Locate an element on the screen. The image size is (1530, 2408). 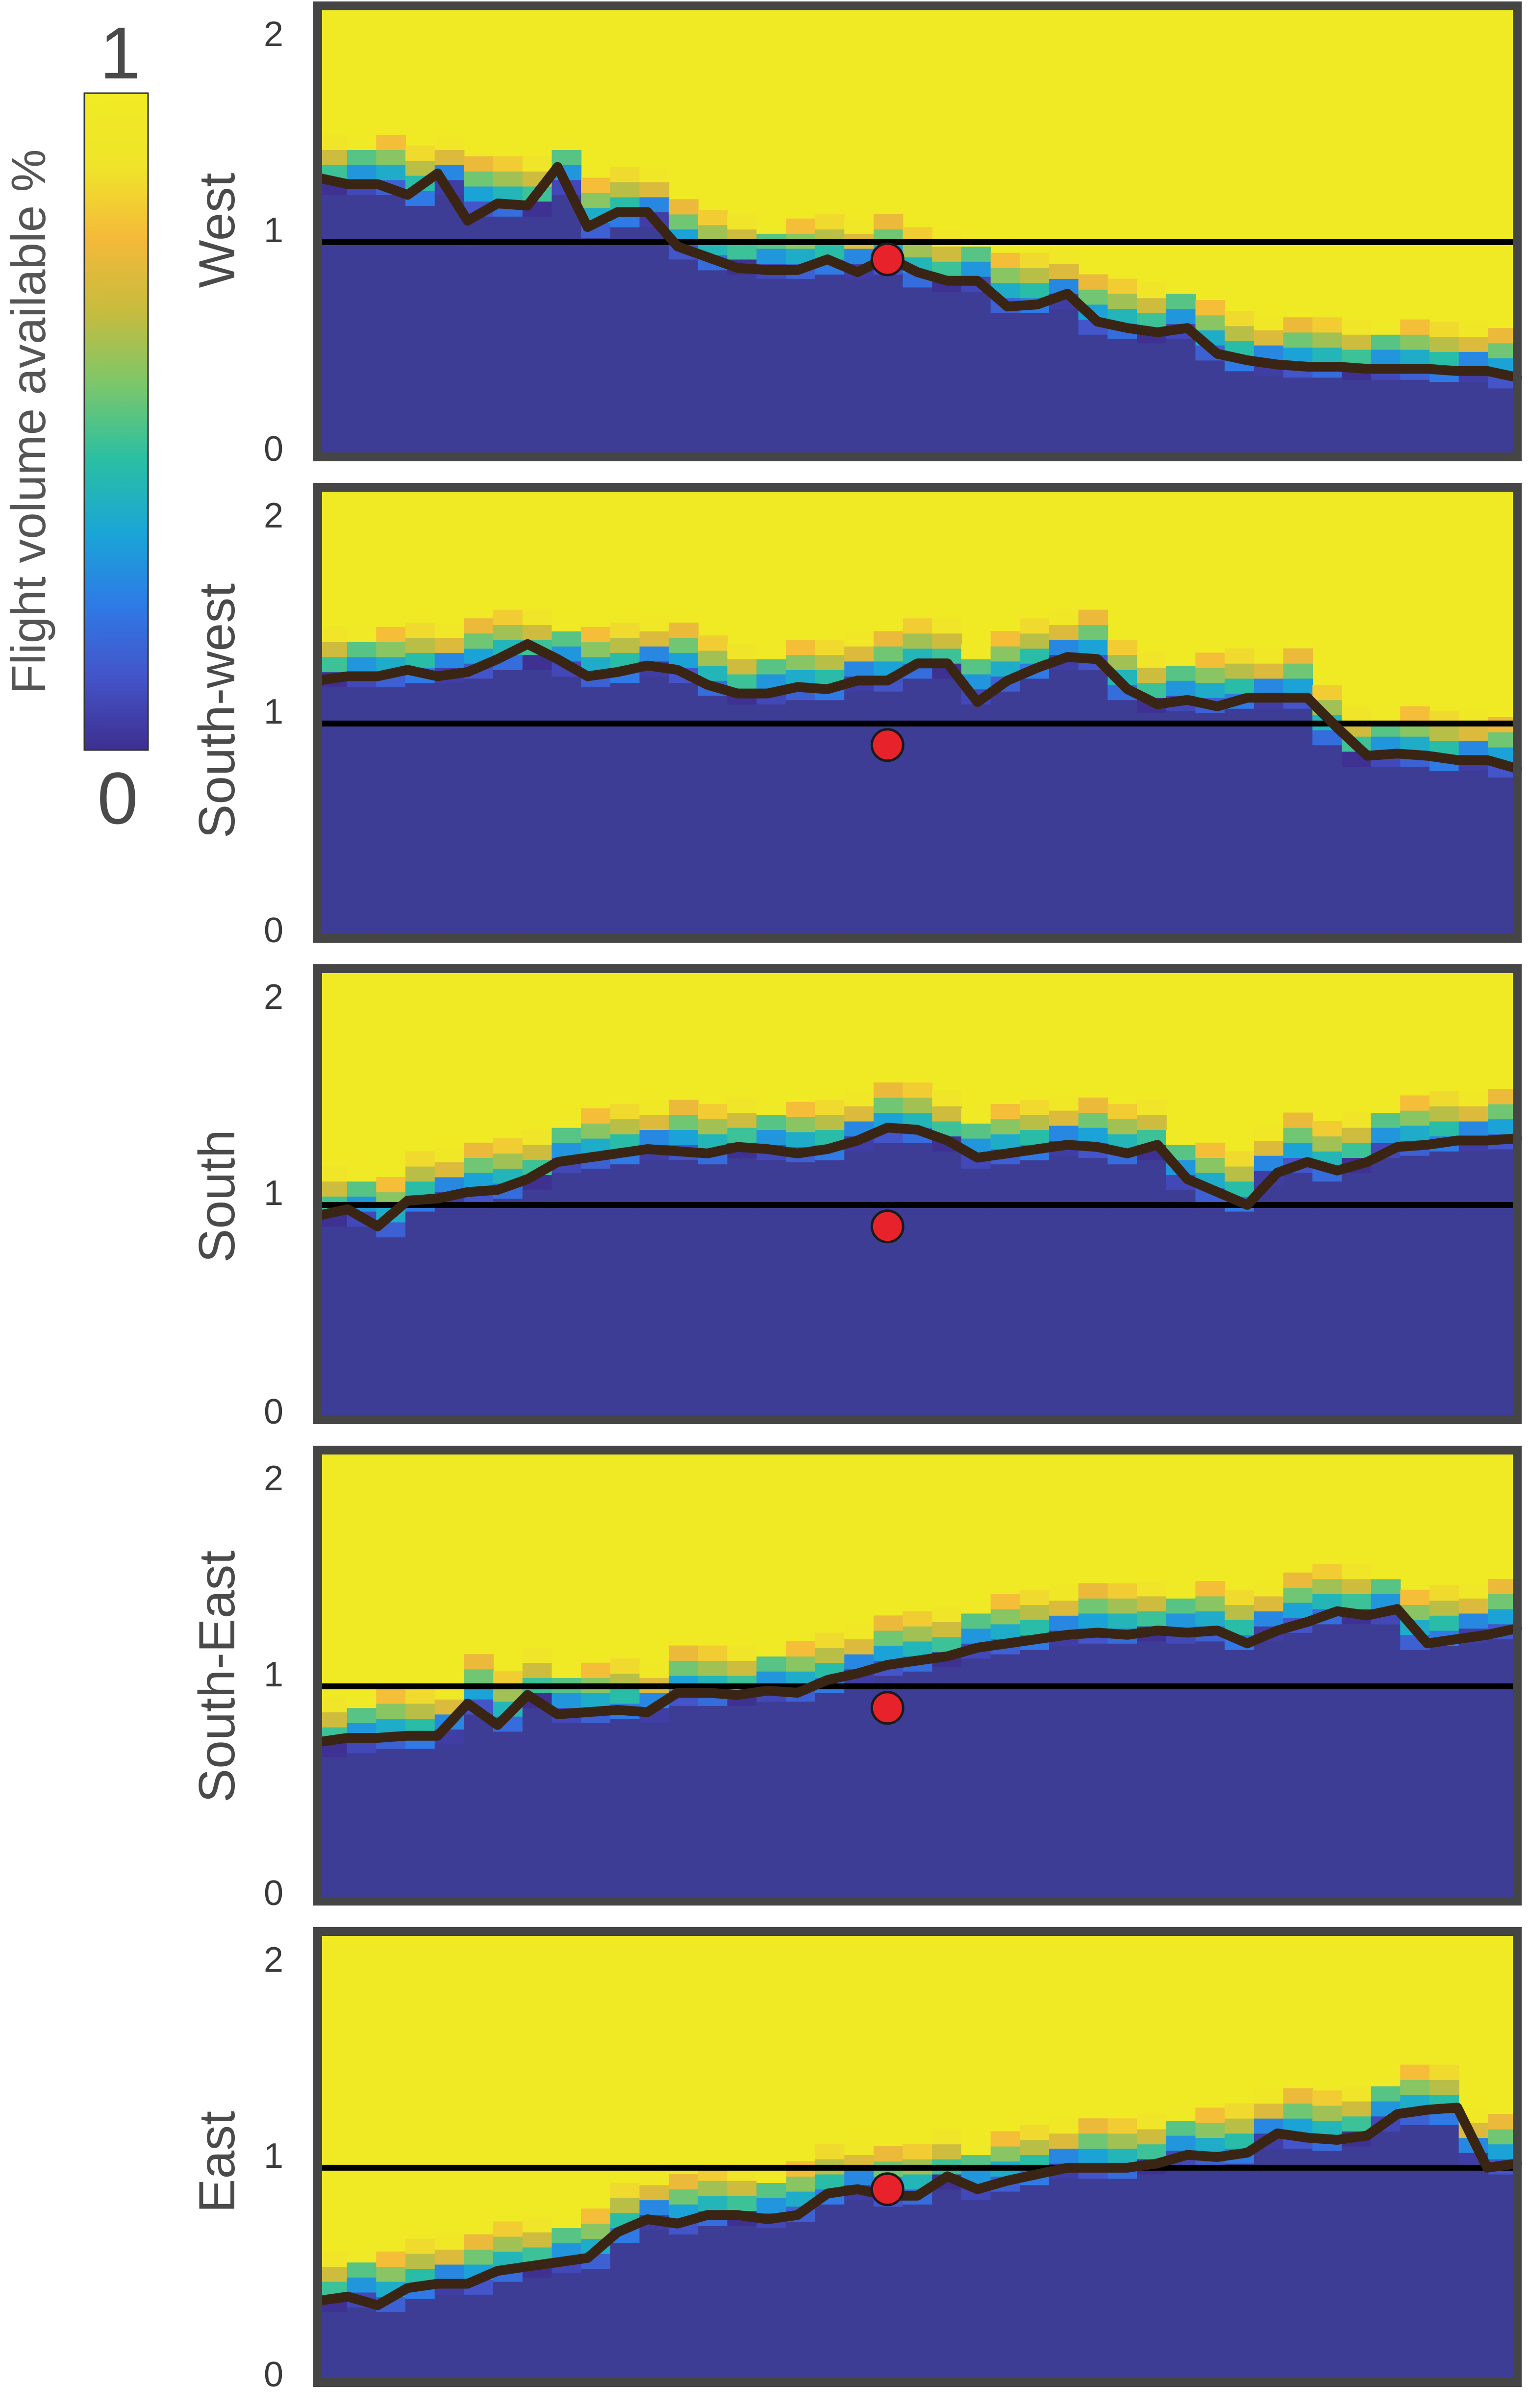
ytick-label: 1 is located at coordinates (273, 1674).